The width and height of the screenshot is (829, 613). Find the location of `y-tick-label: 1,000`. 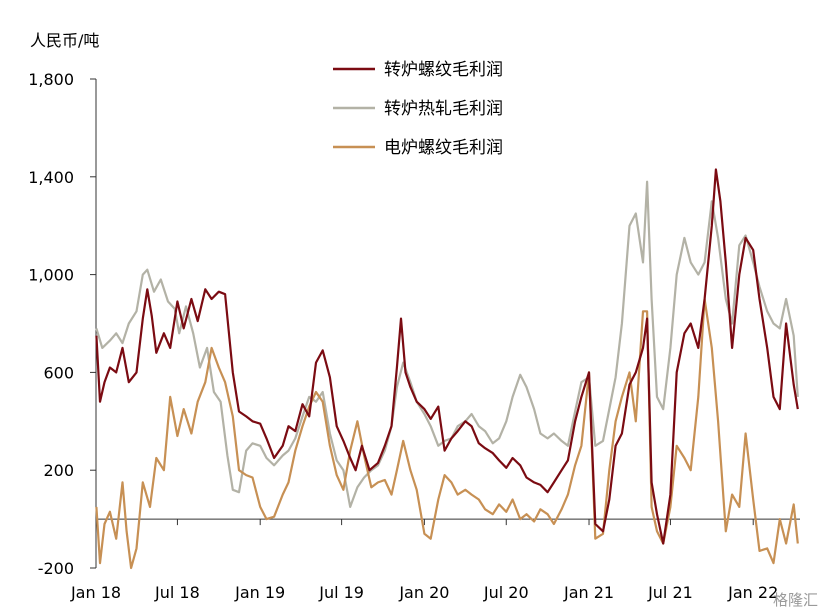

y-tick-label: 1,000 is located at coordinates (51, 275).